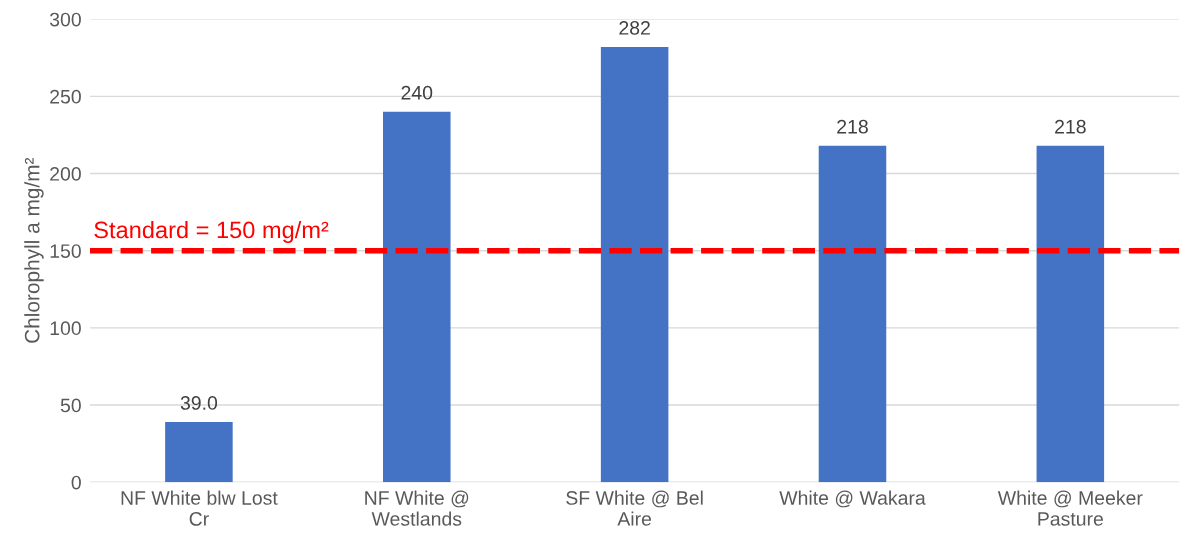 The height and width of the screenshot is (548, 1184). Describe the element at coordinates (199, 403) in the screenshot. I see `data-label: 39.0` at that location.